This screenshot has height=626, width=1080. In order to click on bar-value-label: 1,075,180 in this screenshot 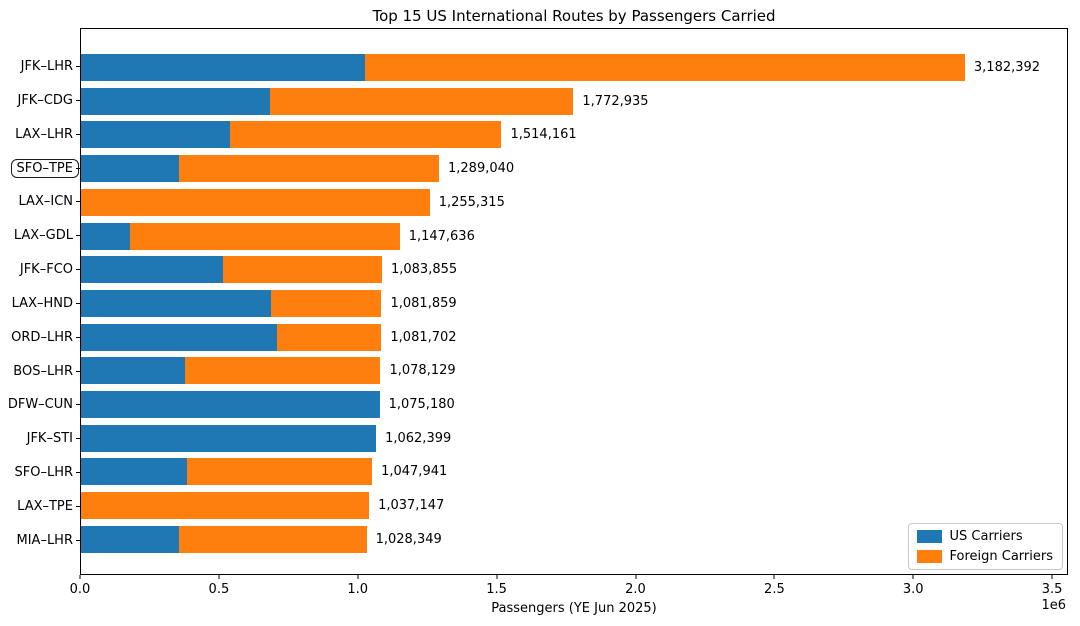, I will do `click(421, 405)`.